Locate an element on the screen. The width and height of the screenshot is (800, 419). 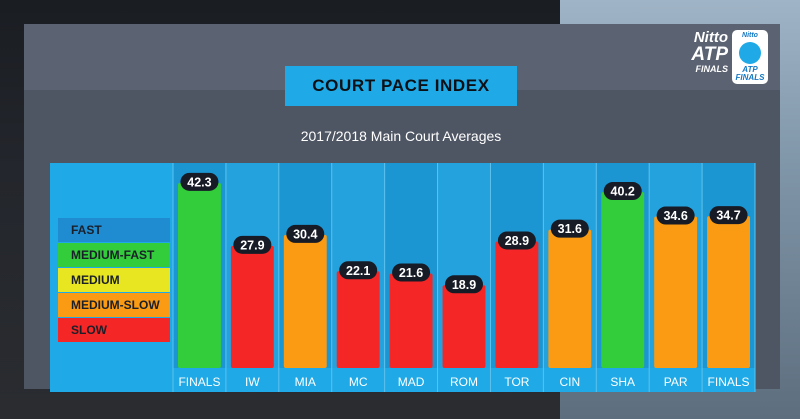
legend-label: MEDIUM is located at coordinates (95, 280).